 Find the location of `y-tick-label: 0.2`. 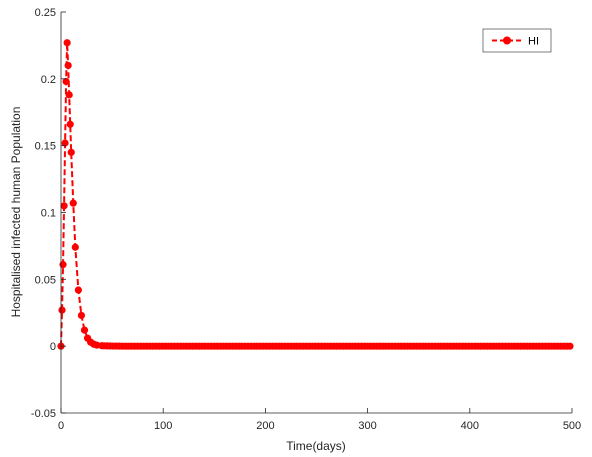

y-tick-label: 0.2 is located at coordinates (48, 80).